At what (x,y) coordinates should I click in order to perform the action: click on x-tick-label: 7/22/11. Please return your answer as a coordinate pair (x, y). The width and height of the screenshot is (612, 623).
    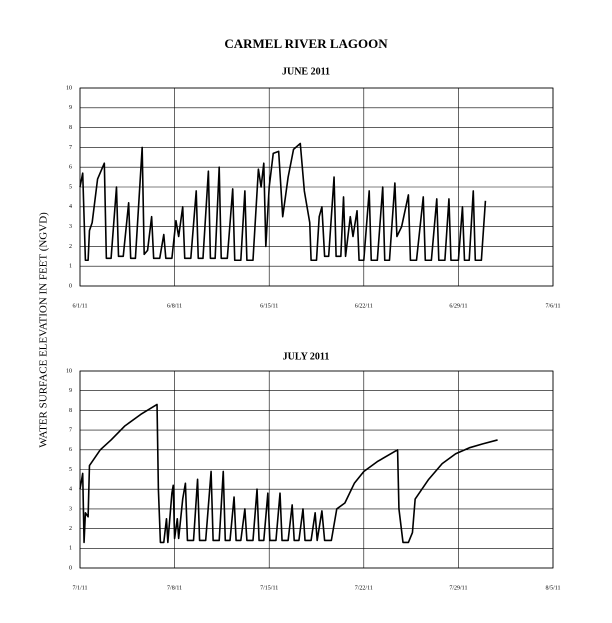
    Looking at the image, I should click on (364, 588).